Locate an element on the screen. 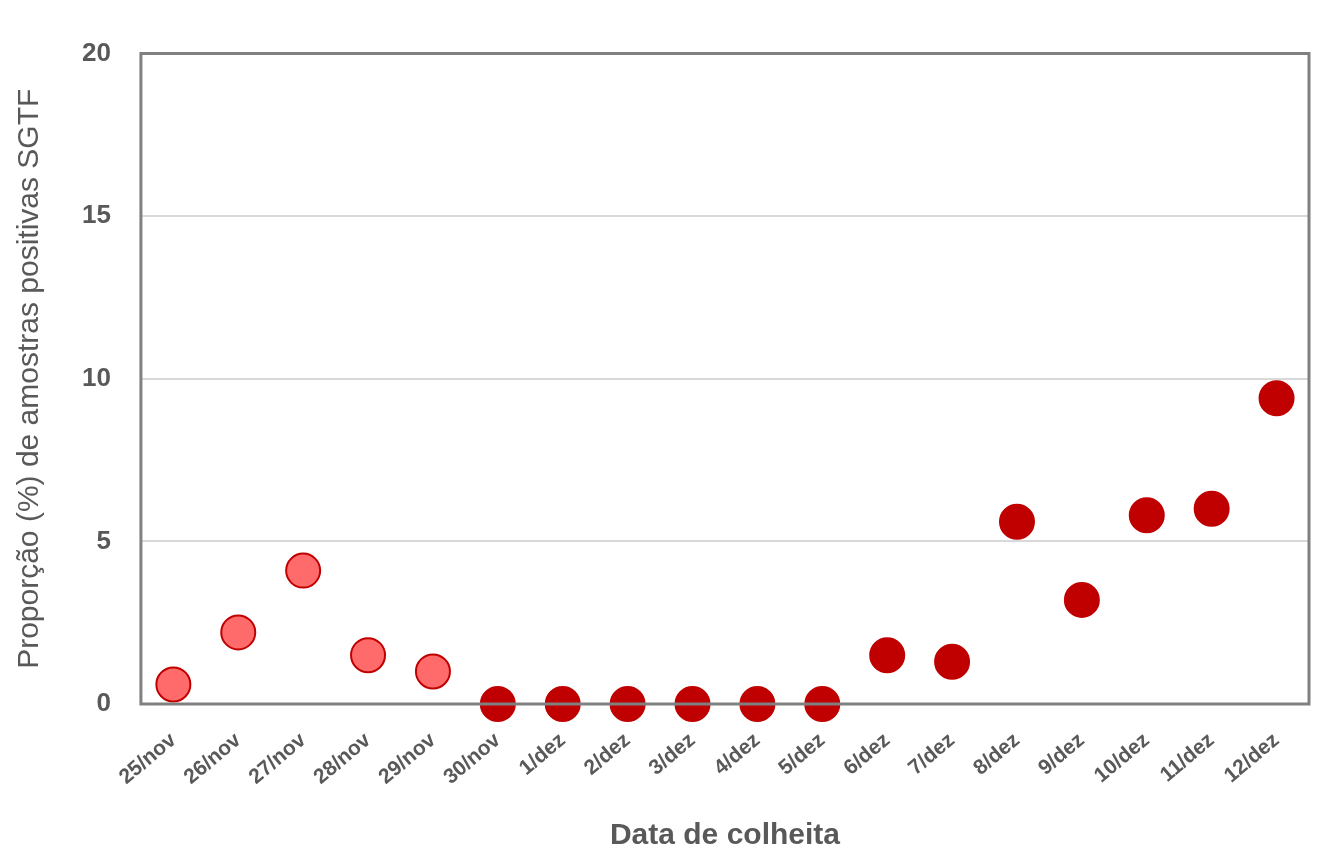 This screenshot has height=866, width=1337. y-tick-label: 20 is located at coordinates (96, 51).